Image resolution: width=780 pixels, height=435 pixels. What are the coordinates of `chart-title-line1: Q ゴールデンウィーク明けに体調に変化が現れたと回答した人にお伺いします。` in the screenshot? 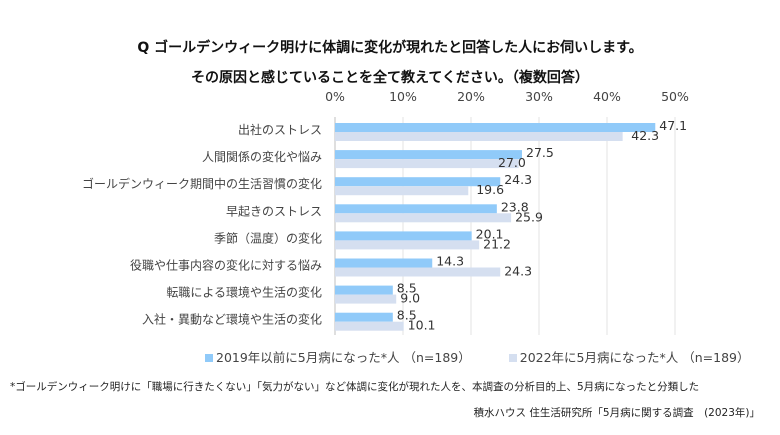 It's located at (390, 48).